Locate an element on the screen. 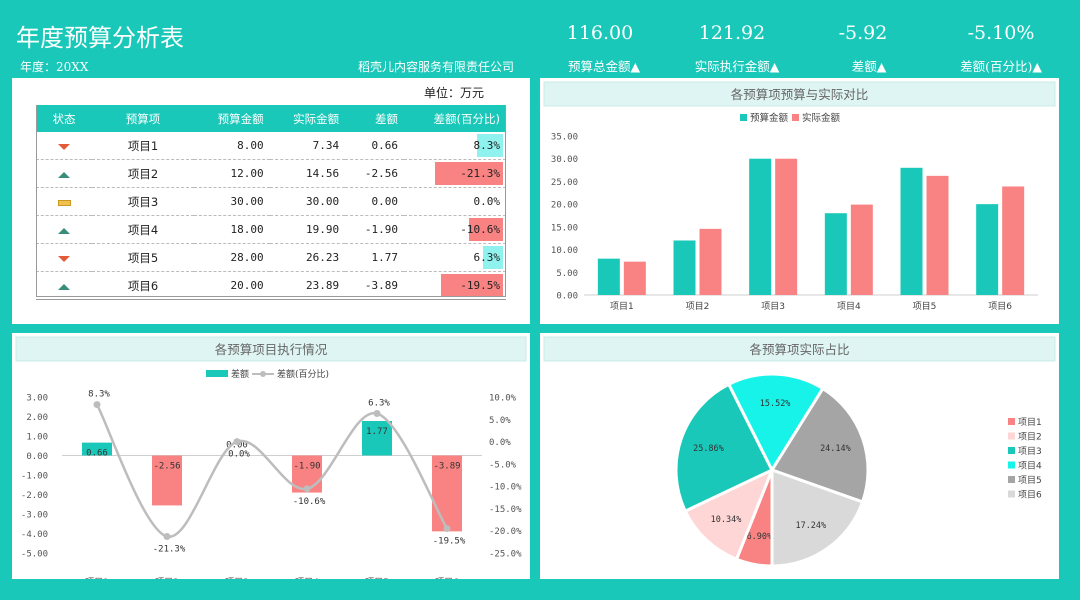 The height and width of the screenshot is (600, 1080). legend-label-diff: 差额 is located at coordinates (240, 374).